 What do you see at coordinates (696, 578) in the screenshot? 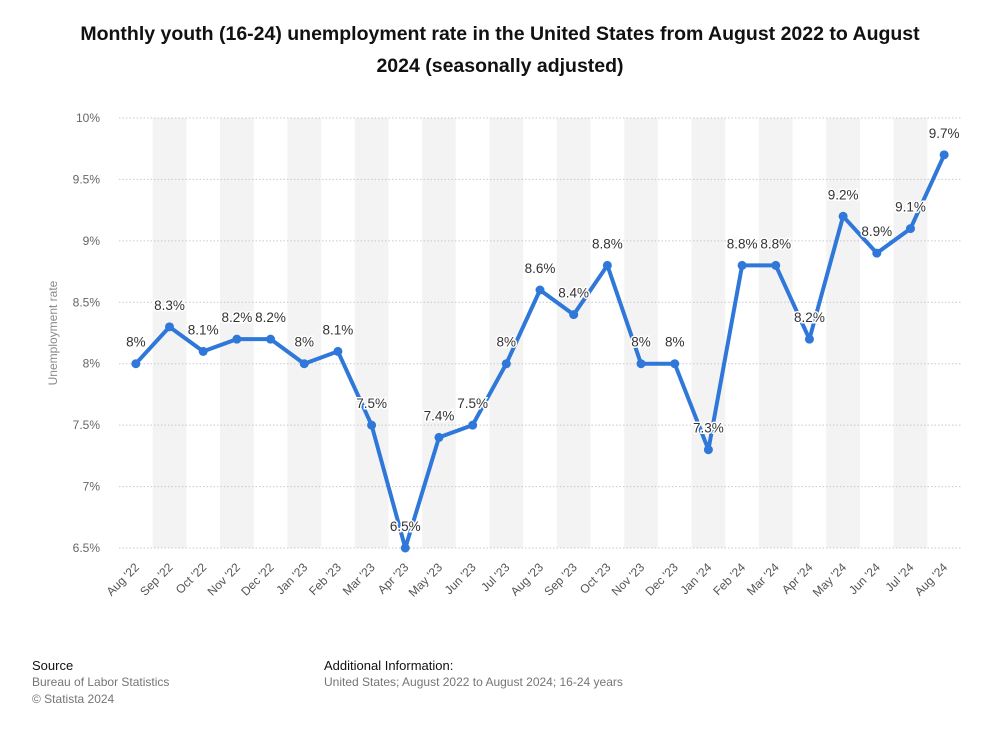
I see `x-tick-label: Jan '24` at bounding box center [696, 578].